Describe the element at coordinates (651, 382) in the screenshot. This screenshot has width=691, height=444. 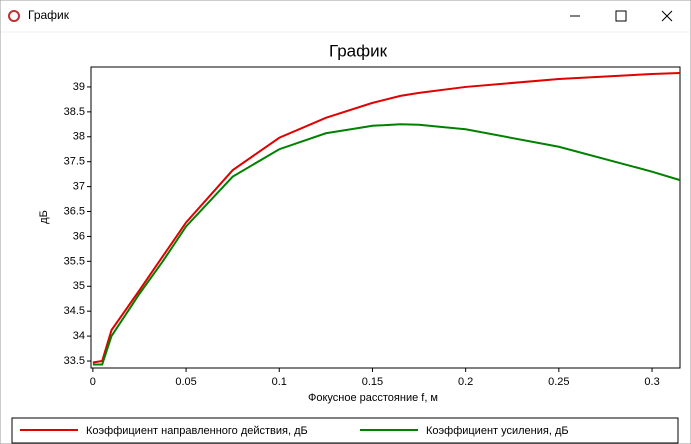
I see `x-tick-label: 0.3` at that location.